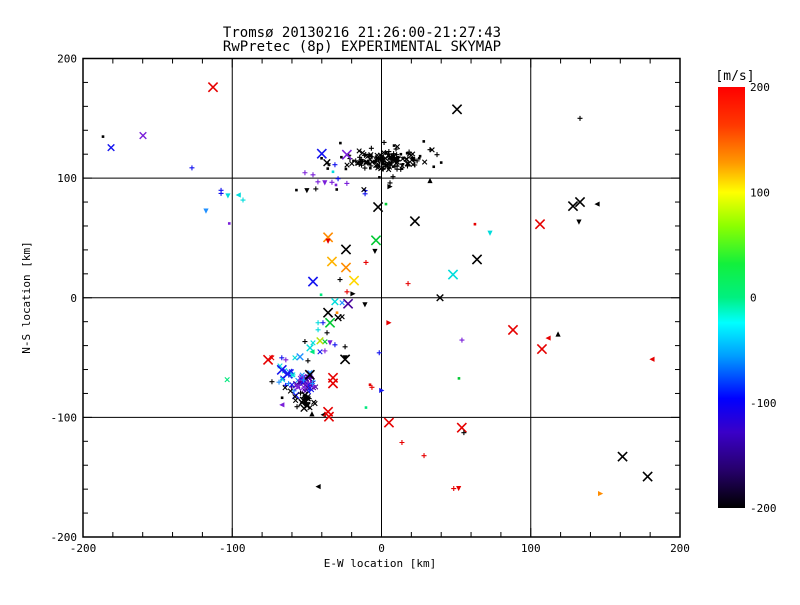 Image resolution: width=800 pixels, height=605 pixels. I want to click on colorbar-tick-label: -200, so click(763, 508).